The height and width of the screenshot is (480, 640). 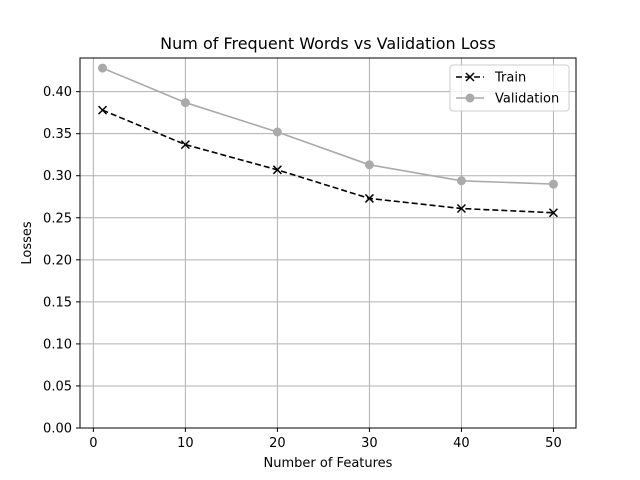 What do you see at coordinates (461, 443) in the screenshot?
I see `x-tick-label: 40` at bounding box center [461, 443].